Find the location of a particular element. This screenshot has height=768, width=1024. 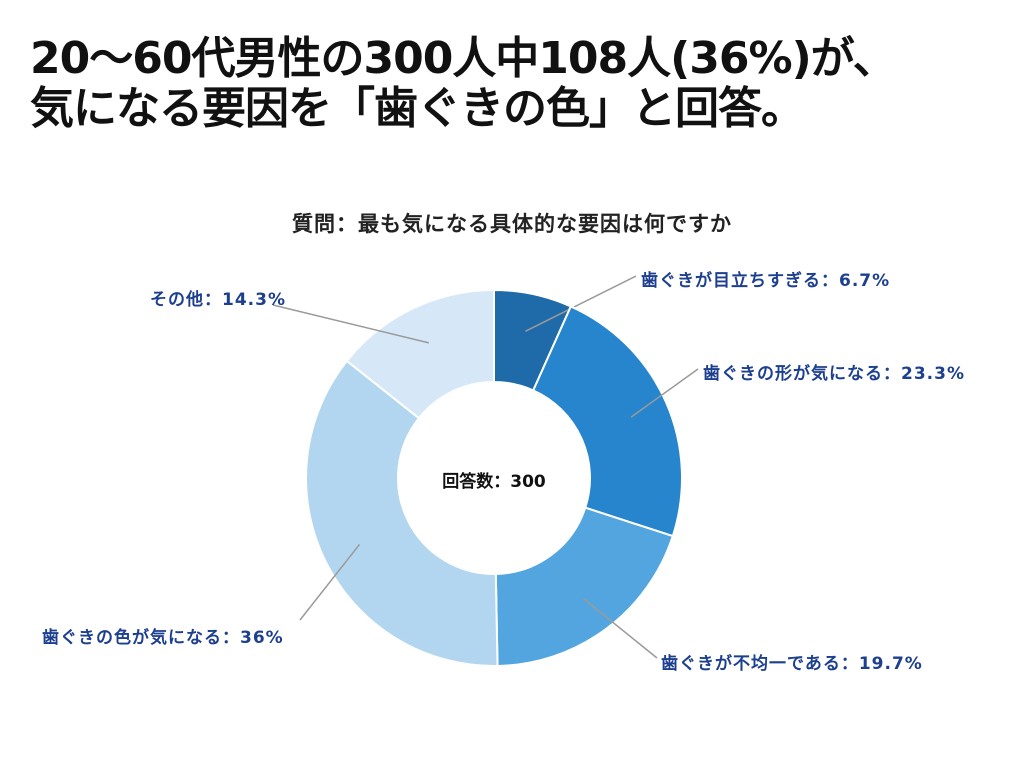

slice-other is located at coordinates (420, 354).